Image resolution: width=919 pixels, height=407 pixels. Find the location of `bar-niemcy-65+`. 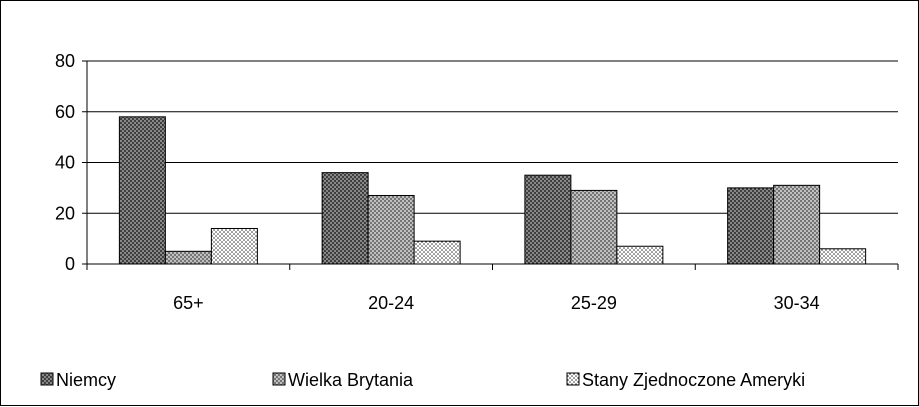

bar-niemcy-65+ is located at coordinates (142, 190).